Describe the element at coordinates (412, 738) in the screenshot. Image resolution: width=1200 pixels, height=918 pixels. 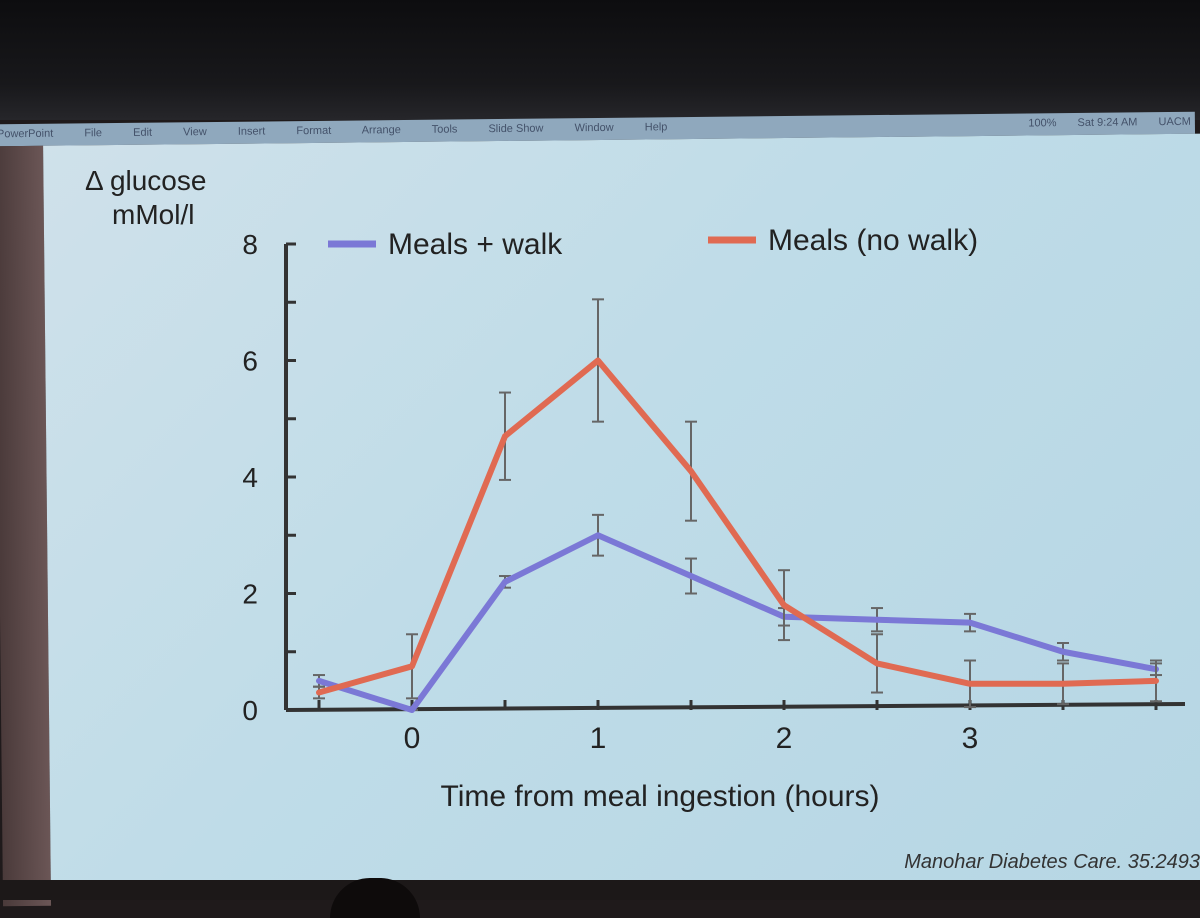
I see `x-tick-label: 0` at that location.